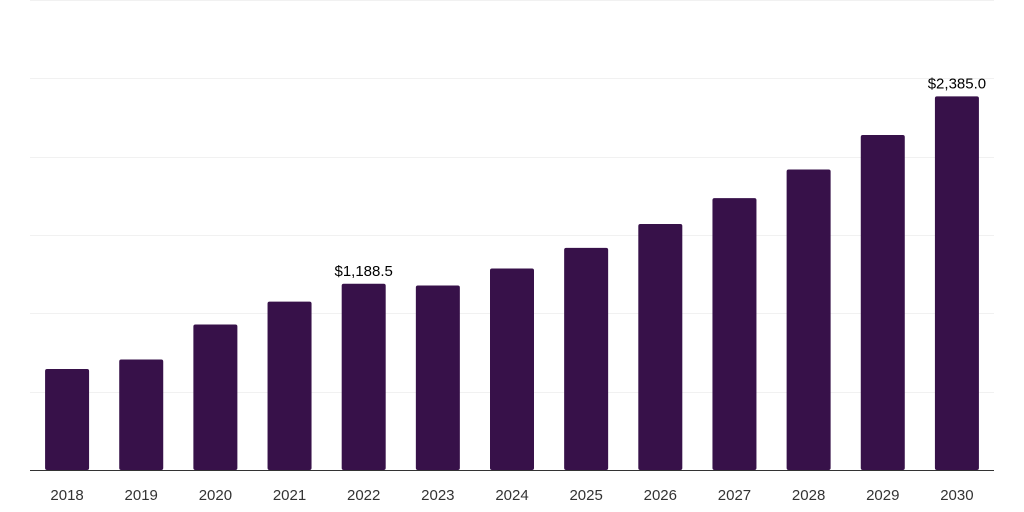 This screenshot has height=512, width=1024. I want to click on x-tick-label-2027: 2027, so click(734, 495).